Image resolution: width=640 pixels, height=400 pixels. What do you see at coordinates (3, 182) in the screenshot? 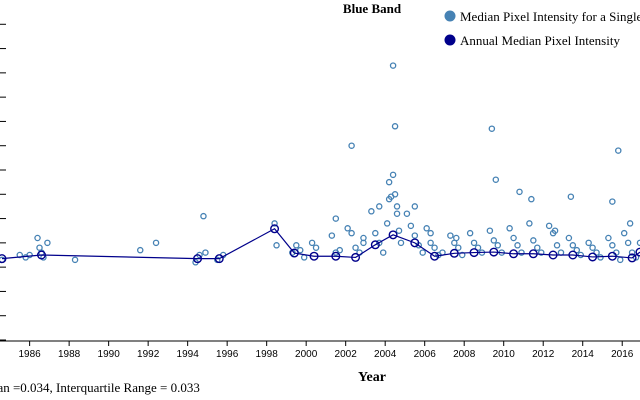
I see `y-axis` at bounding box center [3, 182].